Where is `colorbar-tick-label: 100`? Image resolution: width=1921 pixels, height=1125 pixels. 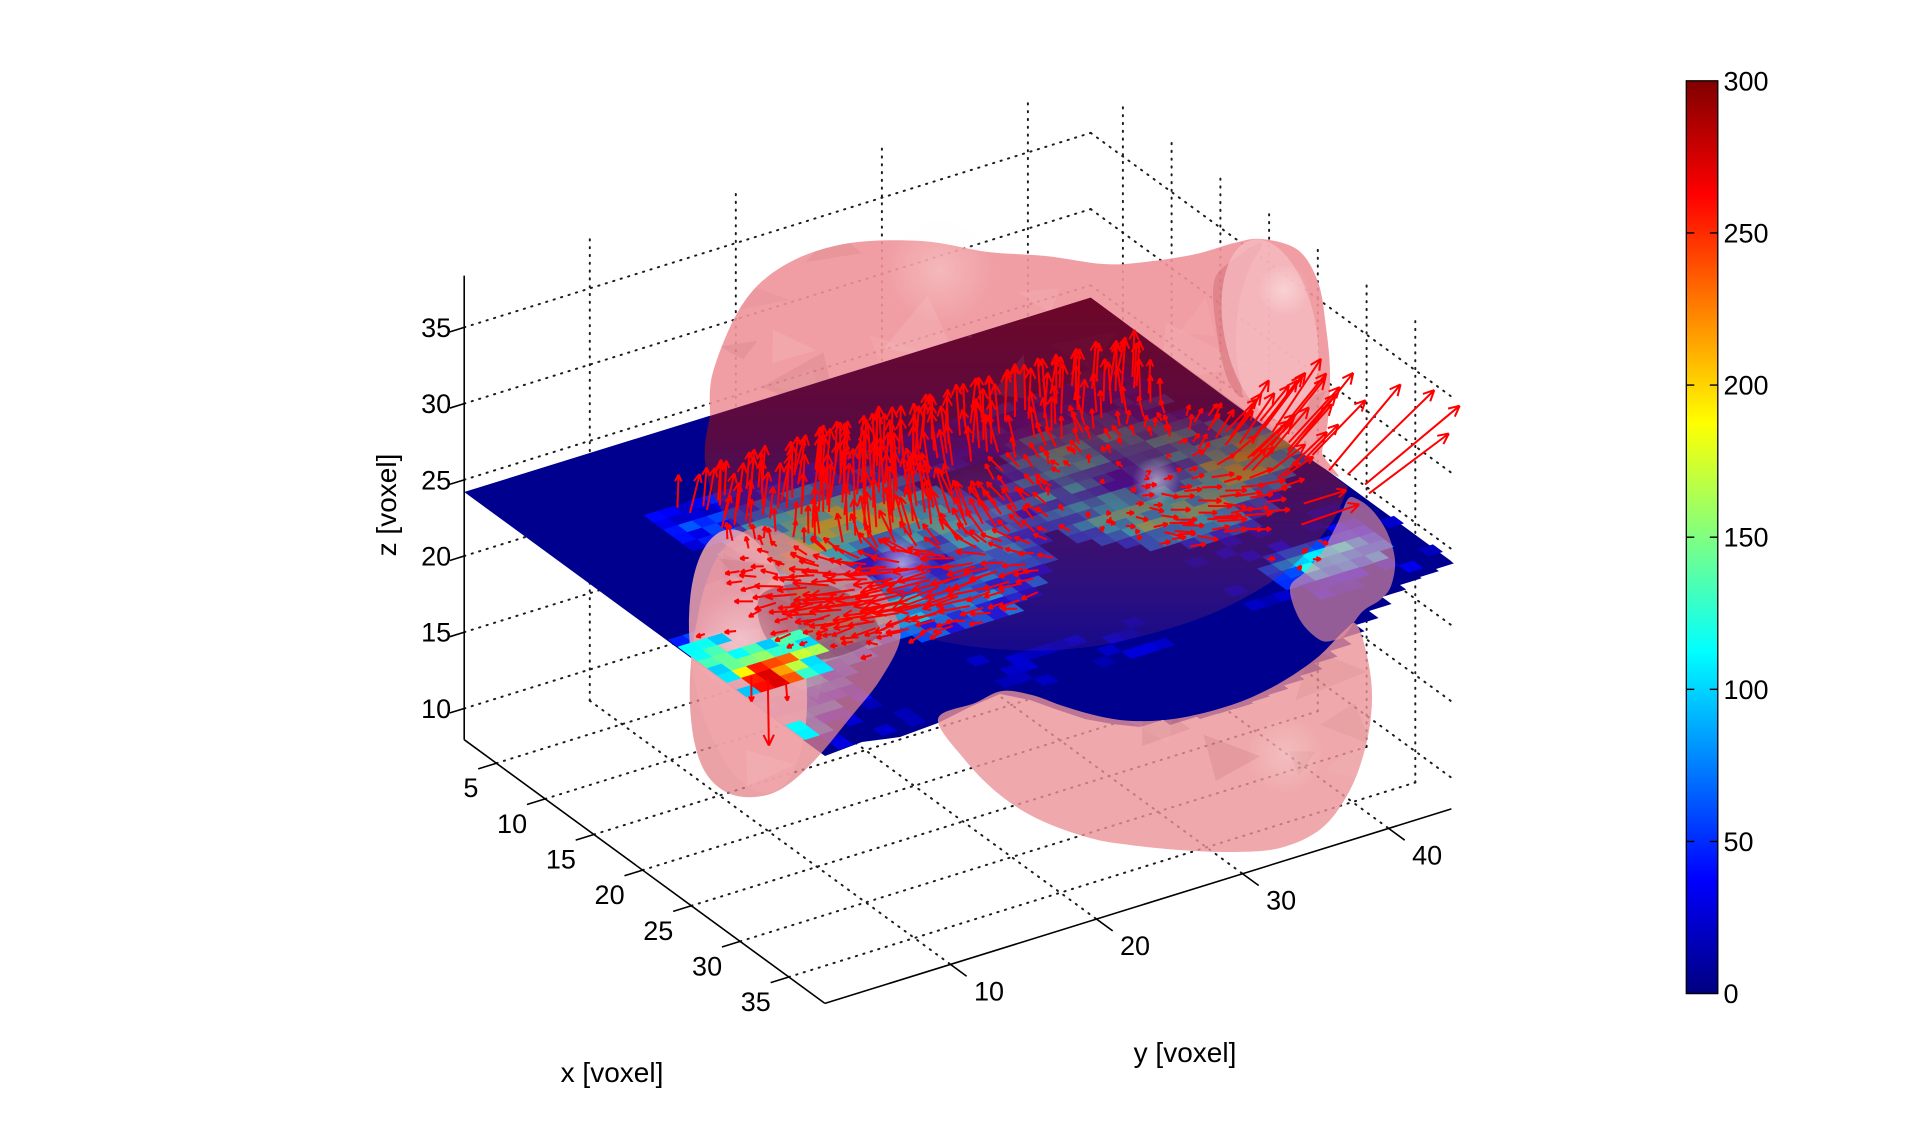
colorbar-tick-label: 100 is located at coordinates (1746, 690).